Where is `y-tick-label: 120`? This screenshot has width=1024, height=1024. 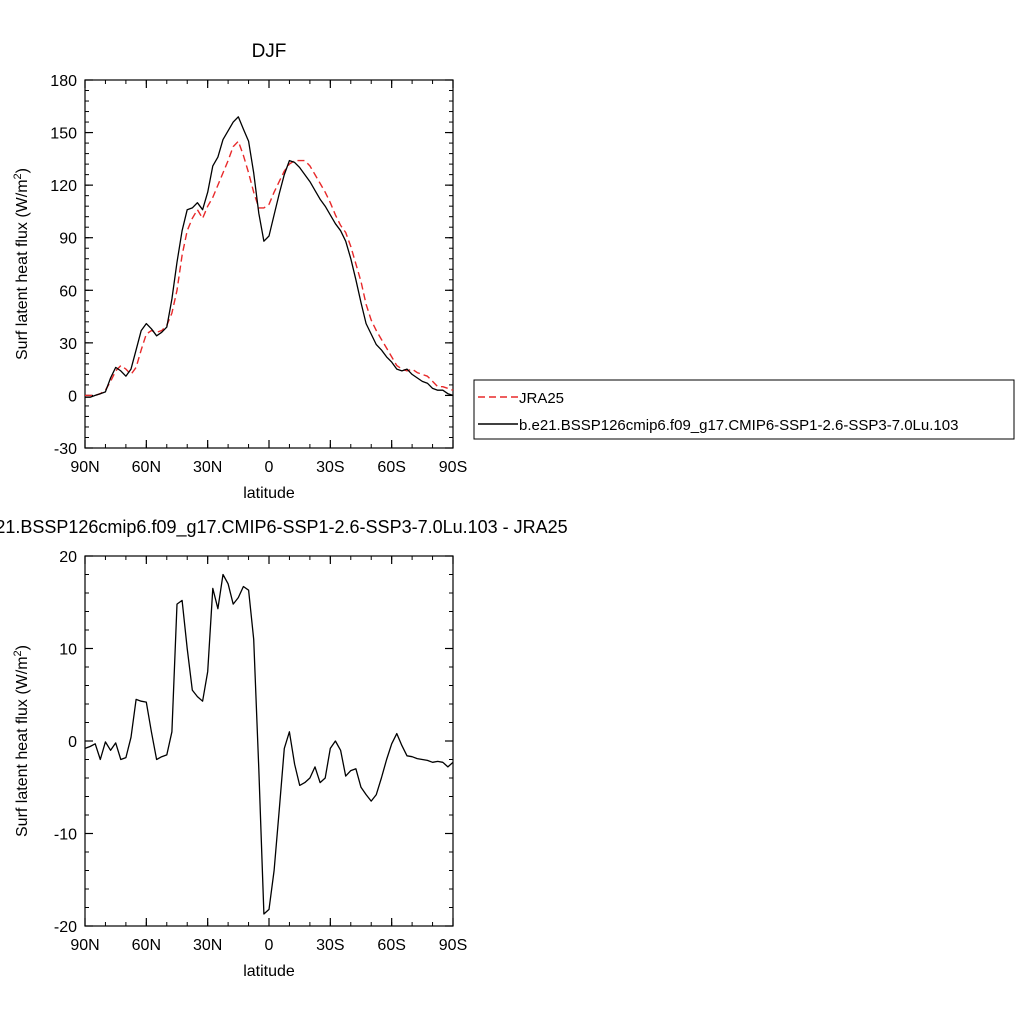
y-tick-label: 120 is located at coordinates (63, 186).